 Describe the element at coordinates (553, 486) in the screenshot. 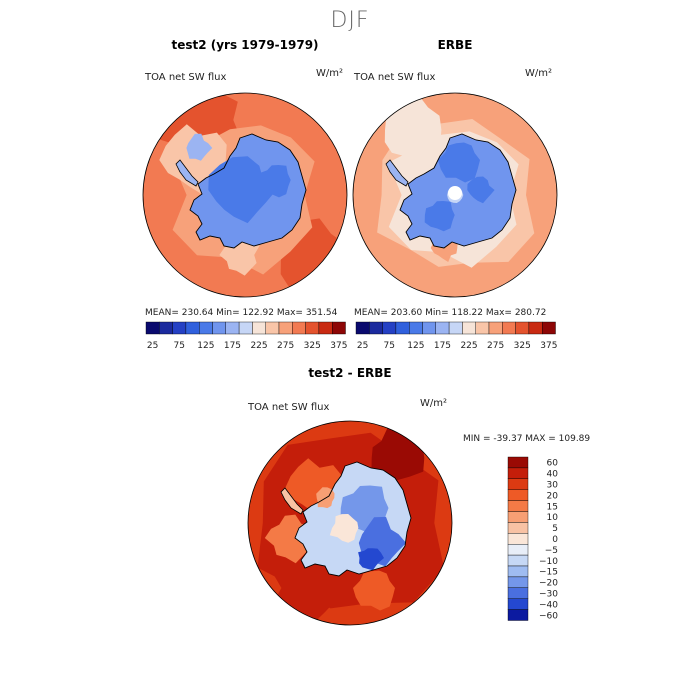

I see `colorbar-tick-label: 30` at that location.